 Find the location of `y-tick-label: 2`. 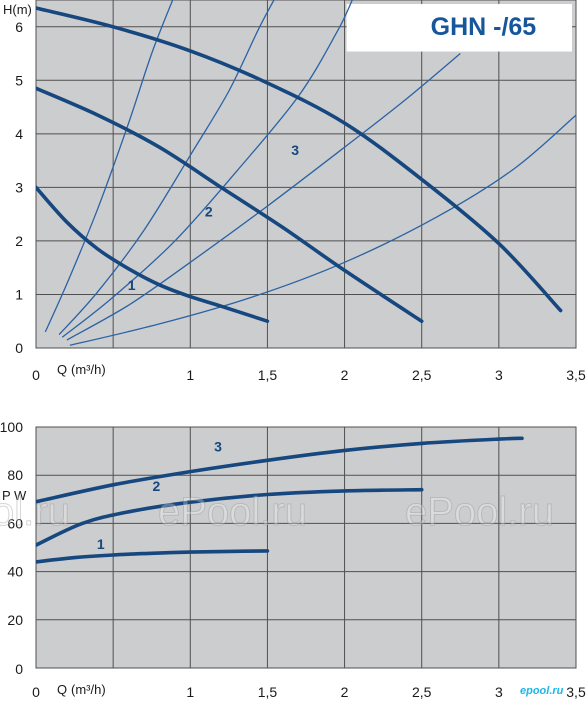

y-tick-label: 2 is located at coordinates (19, 241).